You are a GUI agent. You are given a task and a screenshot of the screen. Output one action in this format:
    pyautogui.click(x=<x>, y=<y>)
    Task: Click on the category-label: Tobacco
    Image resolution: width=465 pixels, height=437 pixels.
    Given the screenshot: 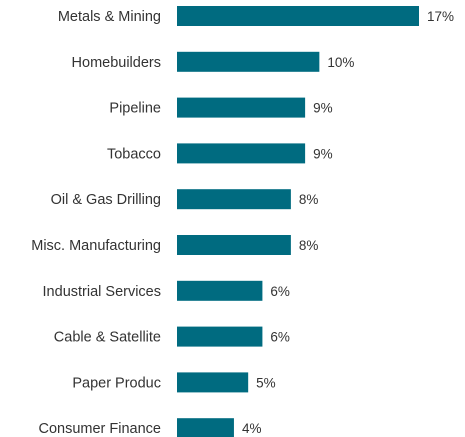 What is the action you would take?
    pyautogui.click(x=134, y=154)
    